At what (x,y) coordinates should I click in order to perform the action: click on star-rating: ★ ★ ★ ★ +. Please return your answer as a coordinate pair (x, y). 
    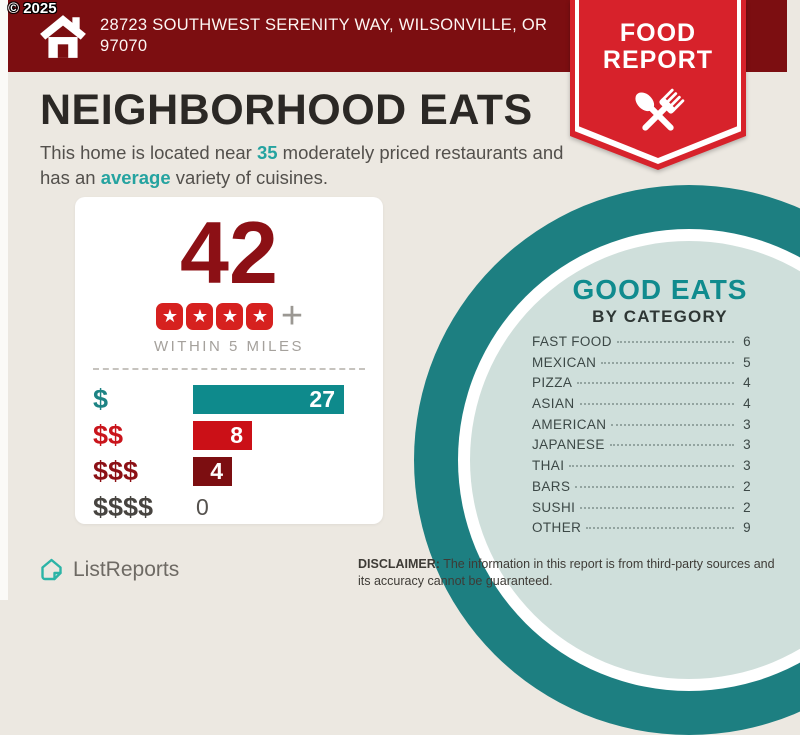
    Looking at the image, I should click on (229, 316).